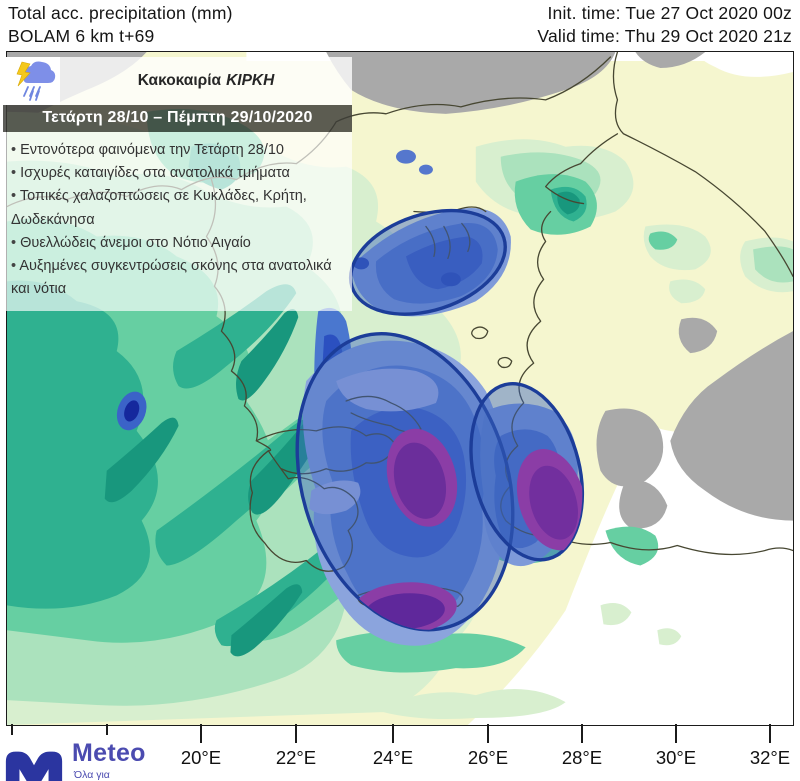 The width and height of the screenshot is (800, 781). Describe the element at coordinates (488, 757) in the screenshot. I see `axis-label: 26°E` at that location.